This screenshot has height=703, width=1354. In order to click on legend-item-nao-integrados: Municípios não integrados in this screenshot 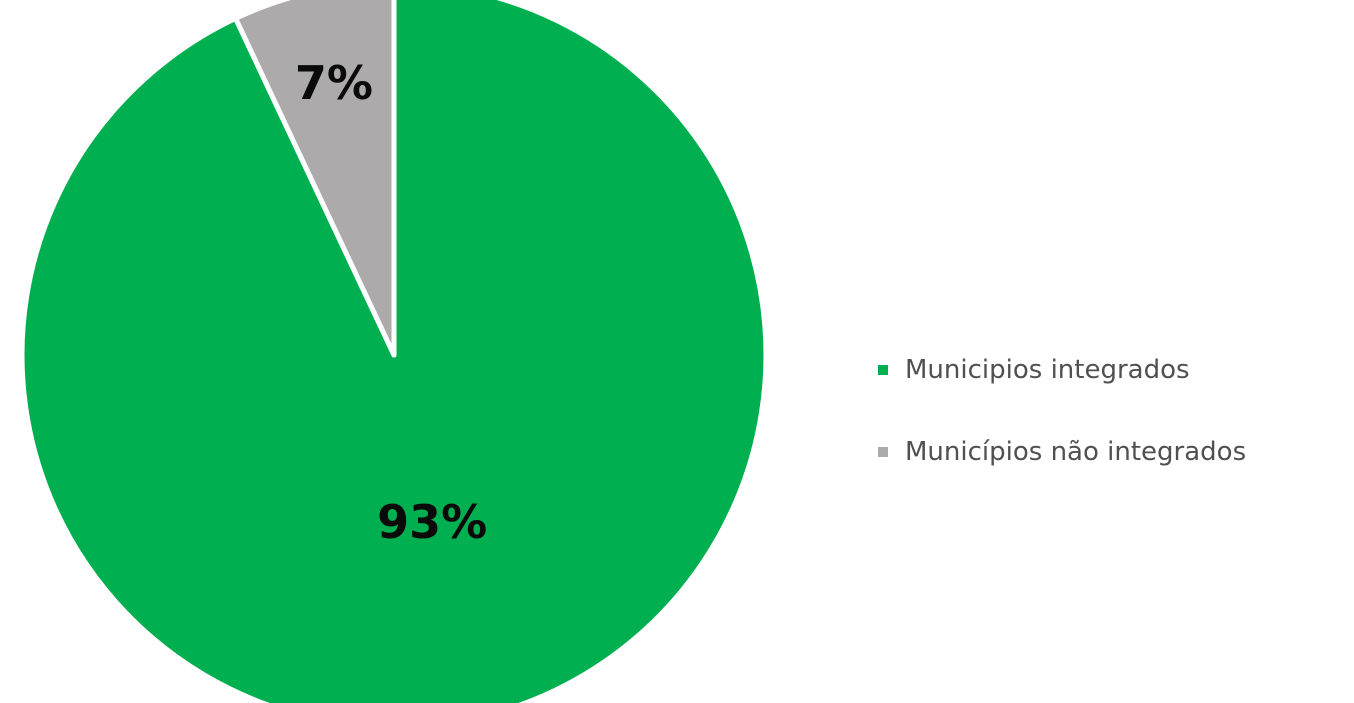, I will do `click(1113, 452)`.